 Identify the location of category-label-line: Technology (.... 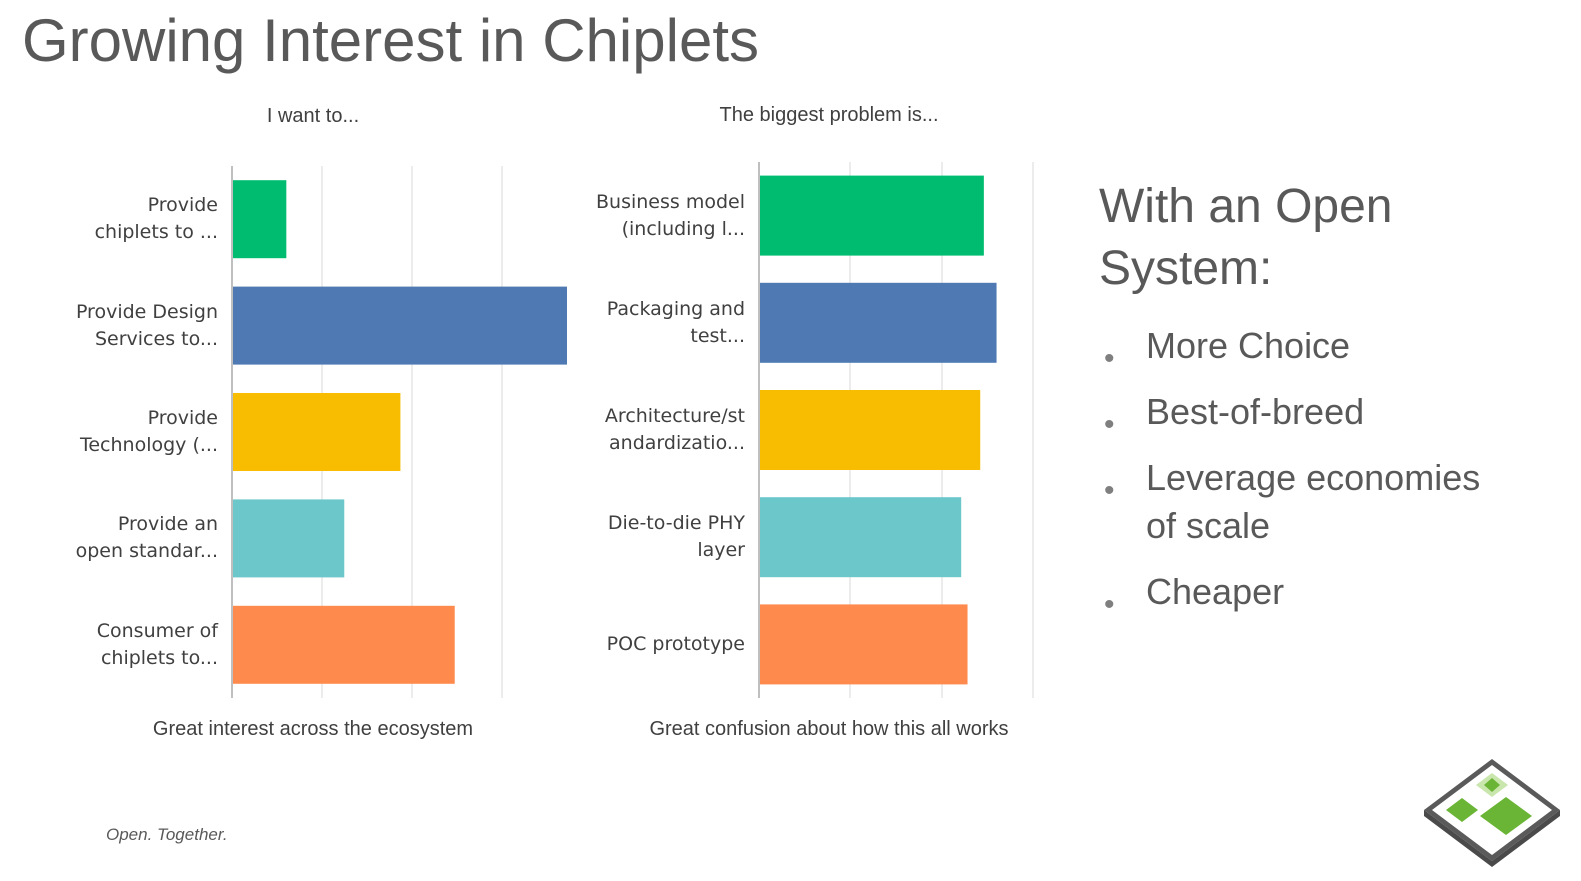
(148, 445).